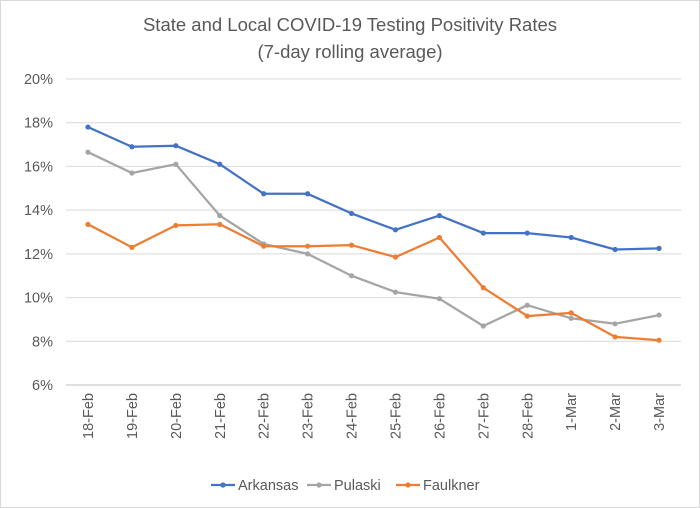 This screenshot has width=700, height=508. Describe the element at coordinates (440, 416) in the screenshot. I see `x-tick-label: 26-Feb` at that location.